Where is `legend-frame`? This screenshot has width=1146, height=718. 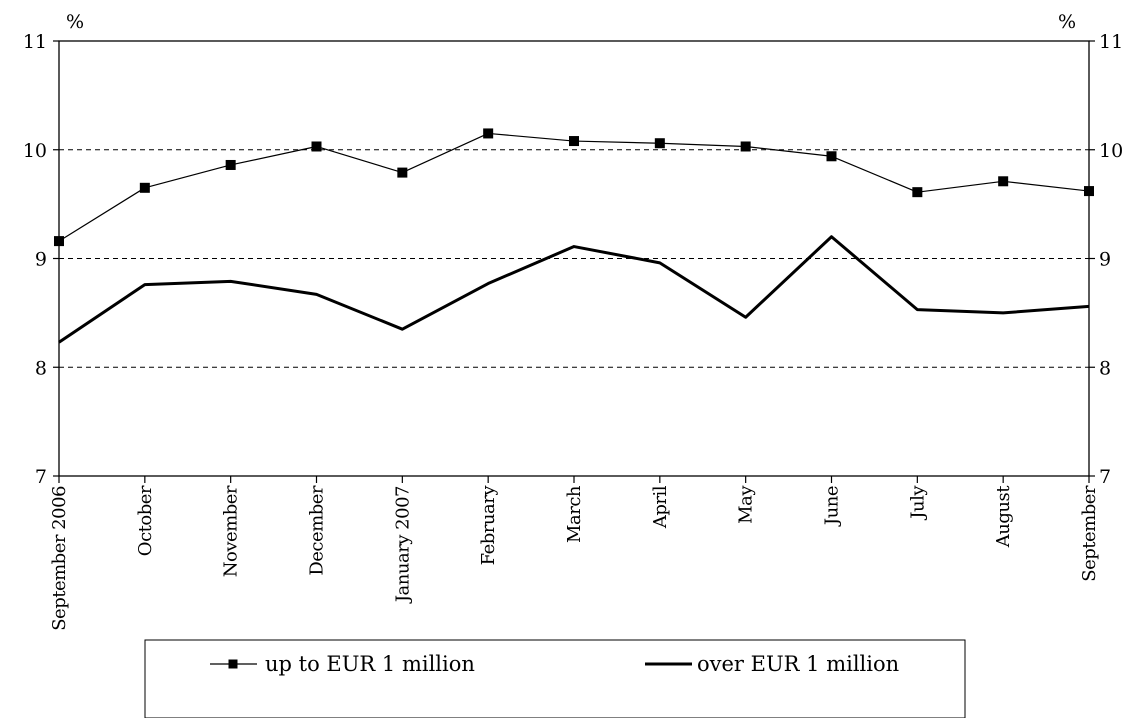 legend-frame is located at coordinates (555, 678).